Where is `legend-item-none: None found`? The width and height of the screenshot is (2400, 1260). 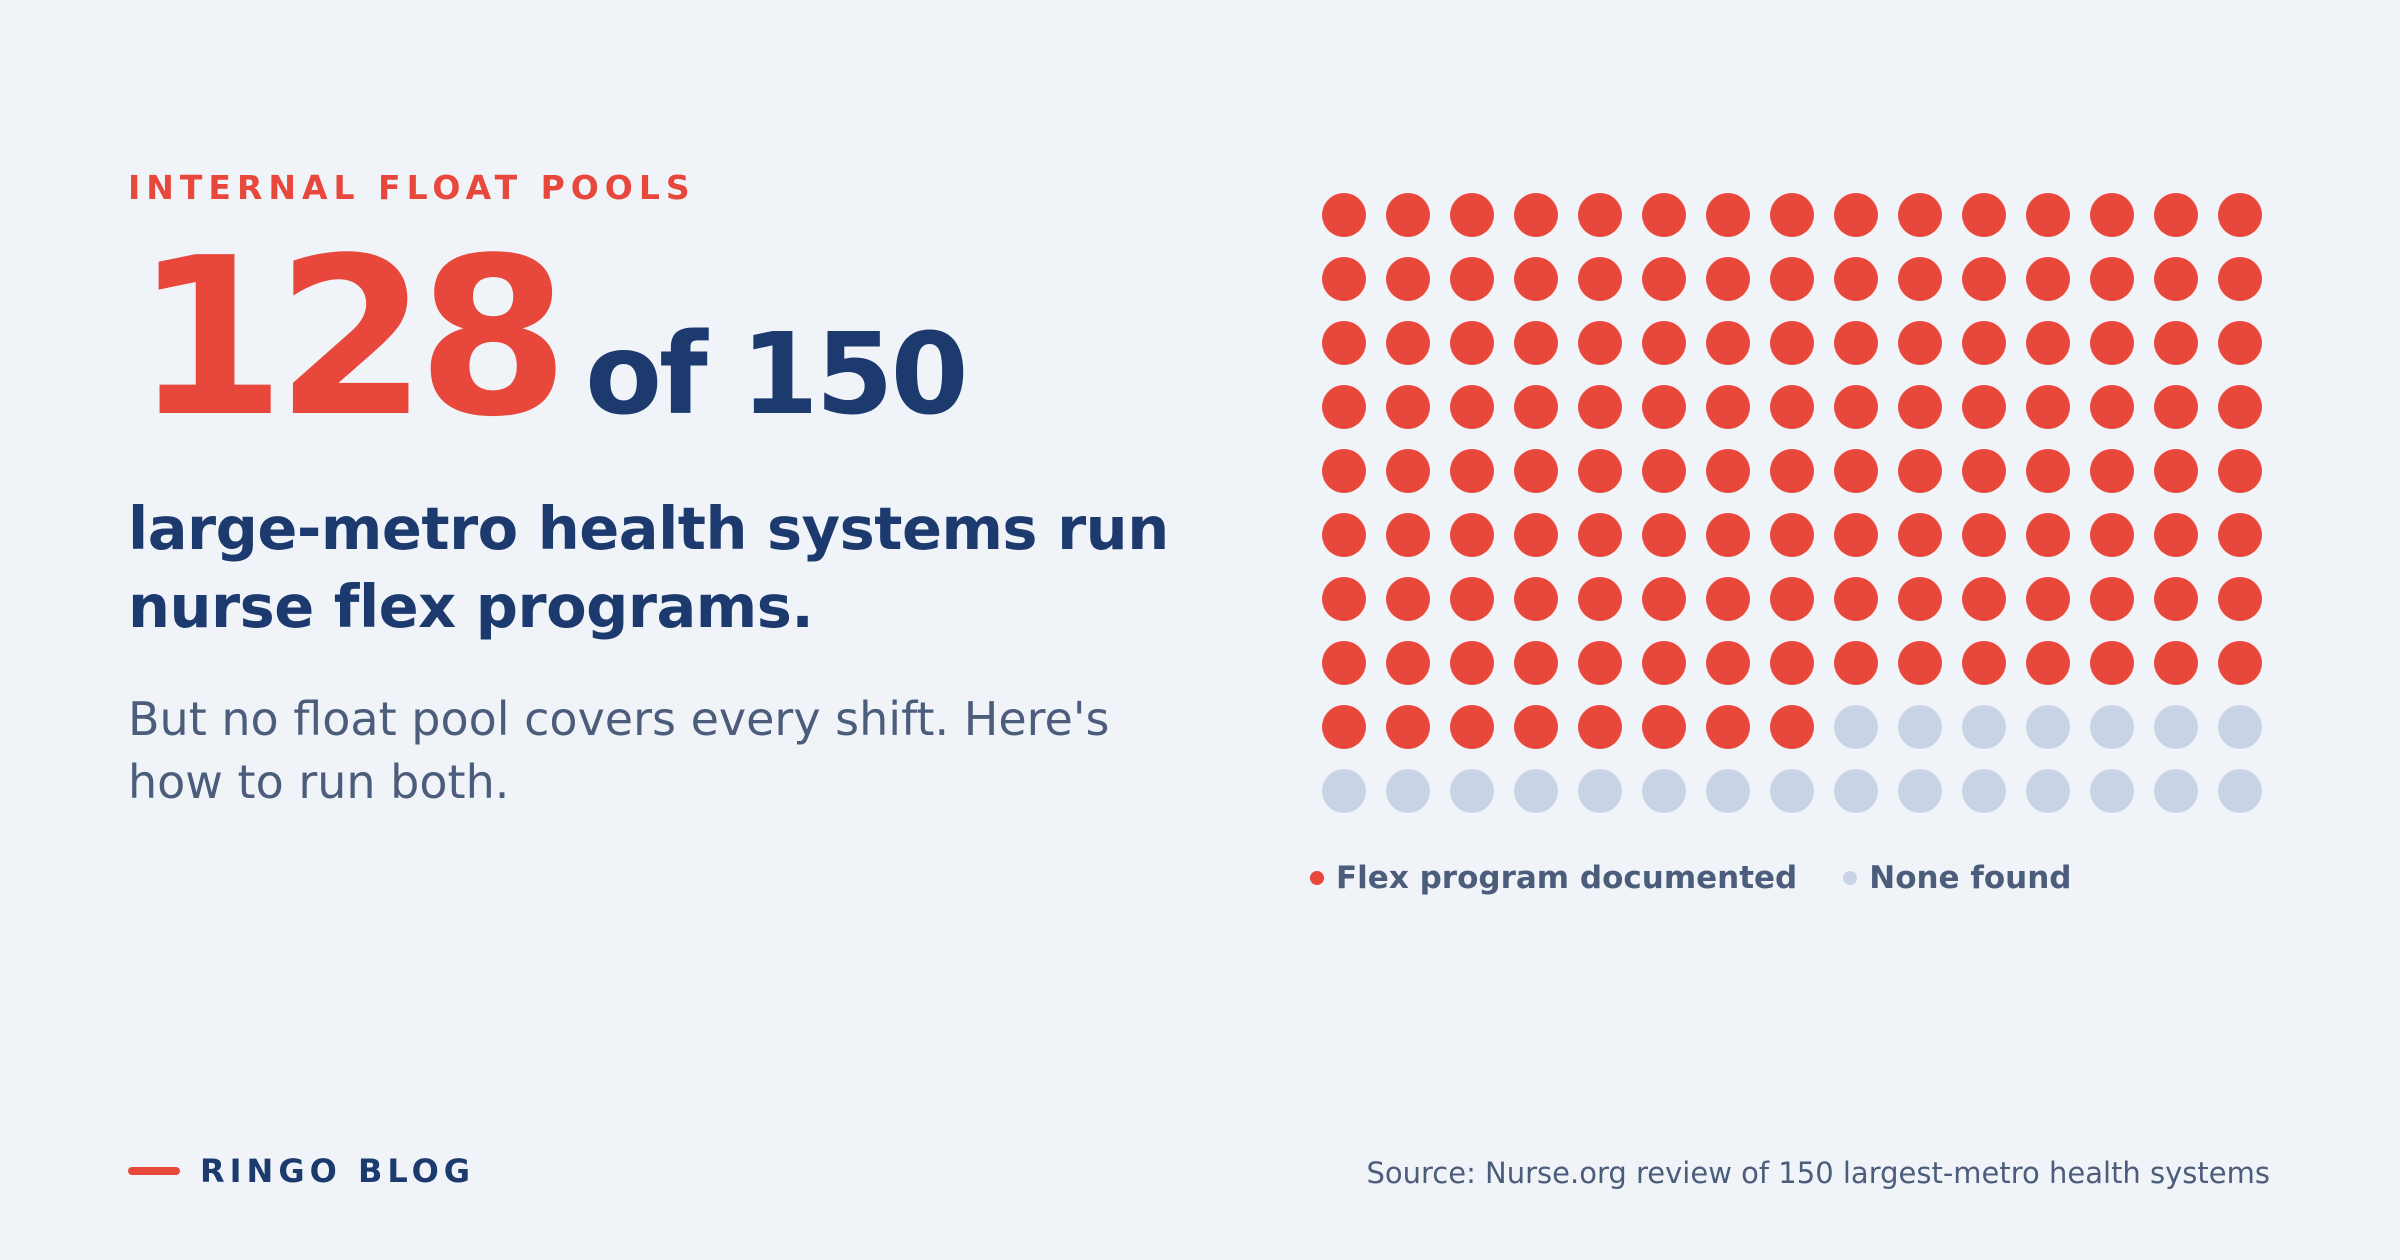 legend-item-none: None found is located at coordinates (1957, 878).